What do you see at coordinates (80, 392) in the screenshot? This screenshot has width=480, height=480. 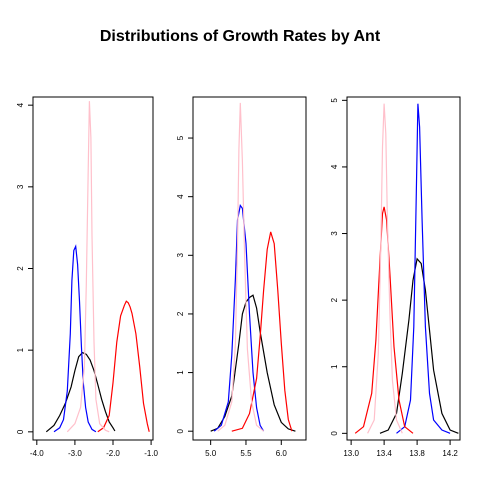 I see `panel-1-black-density-line` at bounding box center [80, 392].